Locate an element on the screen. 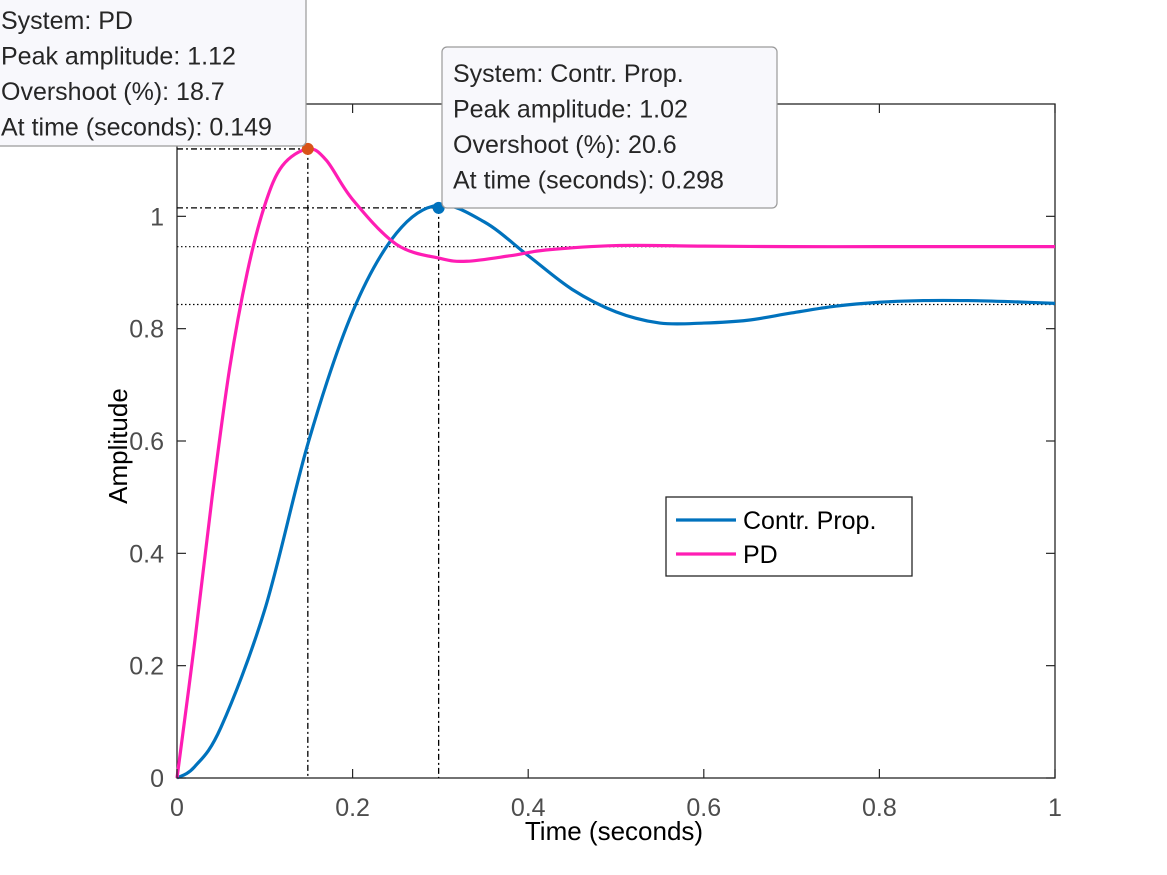 The image size is (1167, 875). datatip-line: Peak amplitude: 1.02 is located at coordinates (570, 110).